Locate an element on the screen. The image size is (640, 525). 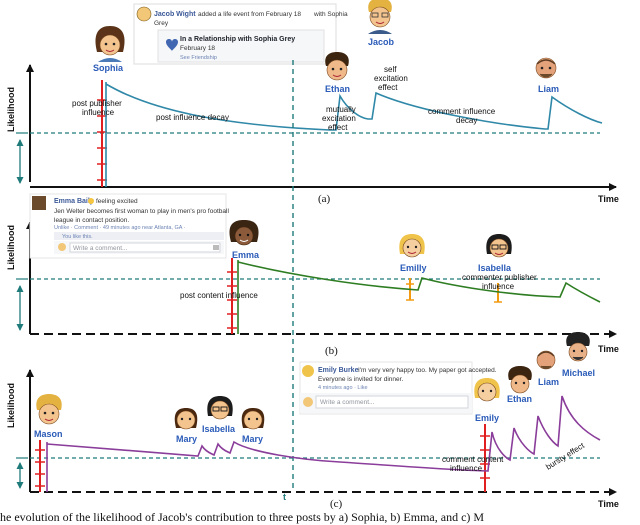
avatar-jacob-small is located at coordinates (144, 14).